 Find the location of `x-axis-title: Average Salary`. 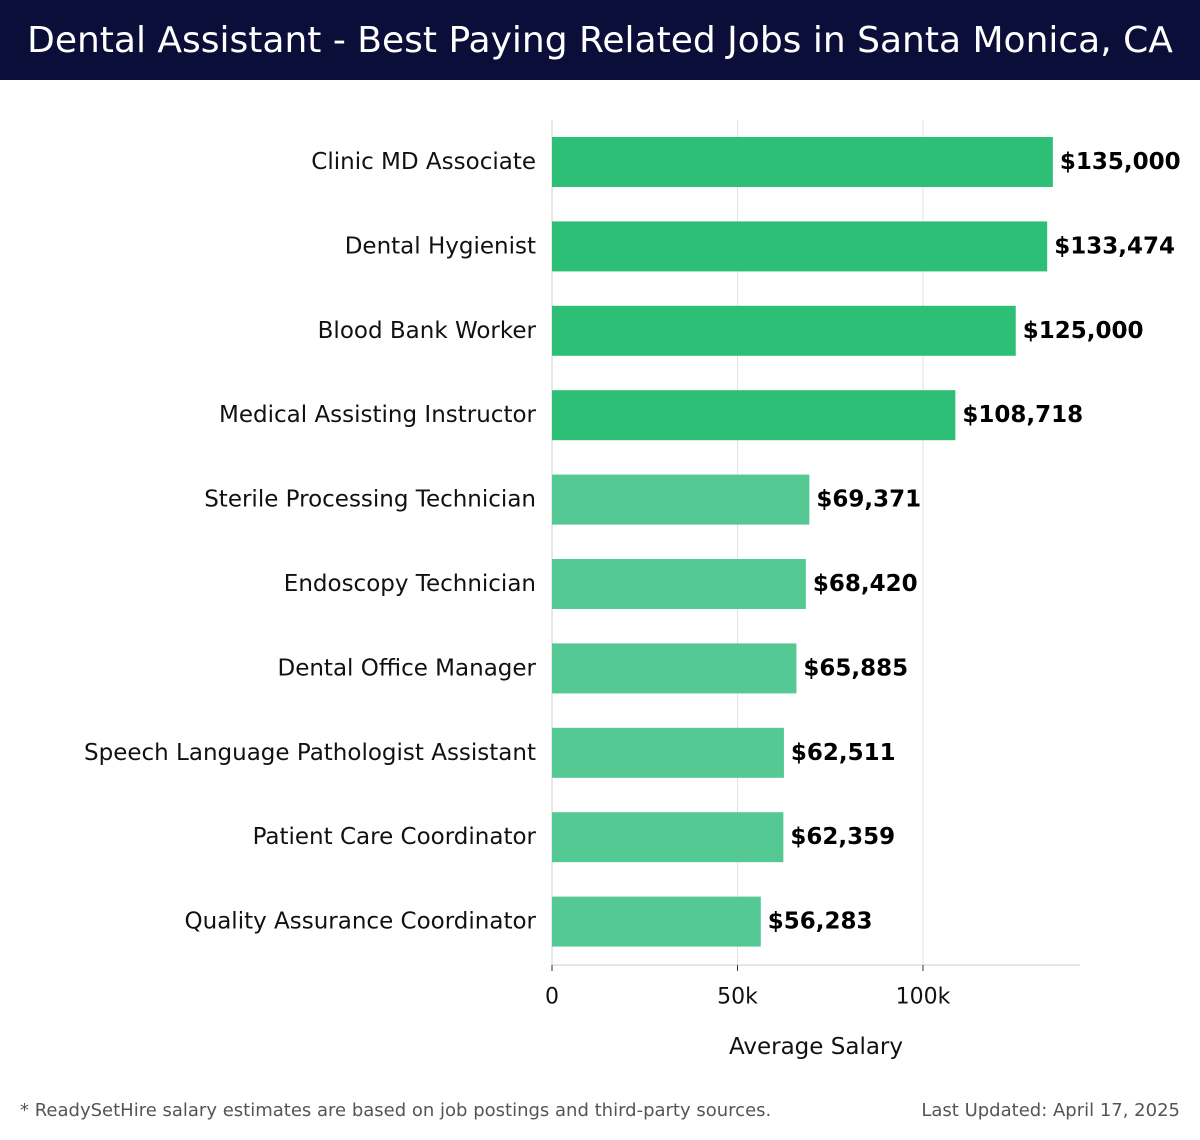

x-axis-title: Average Salary is located at coordinates (816, 1047).